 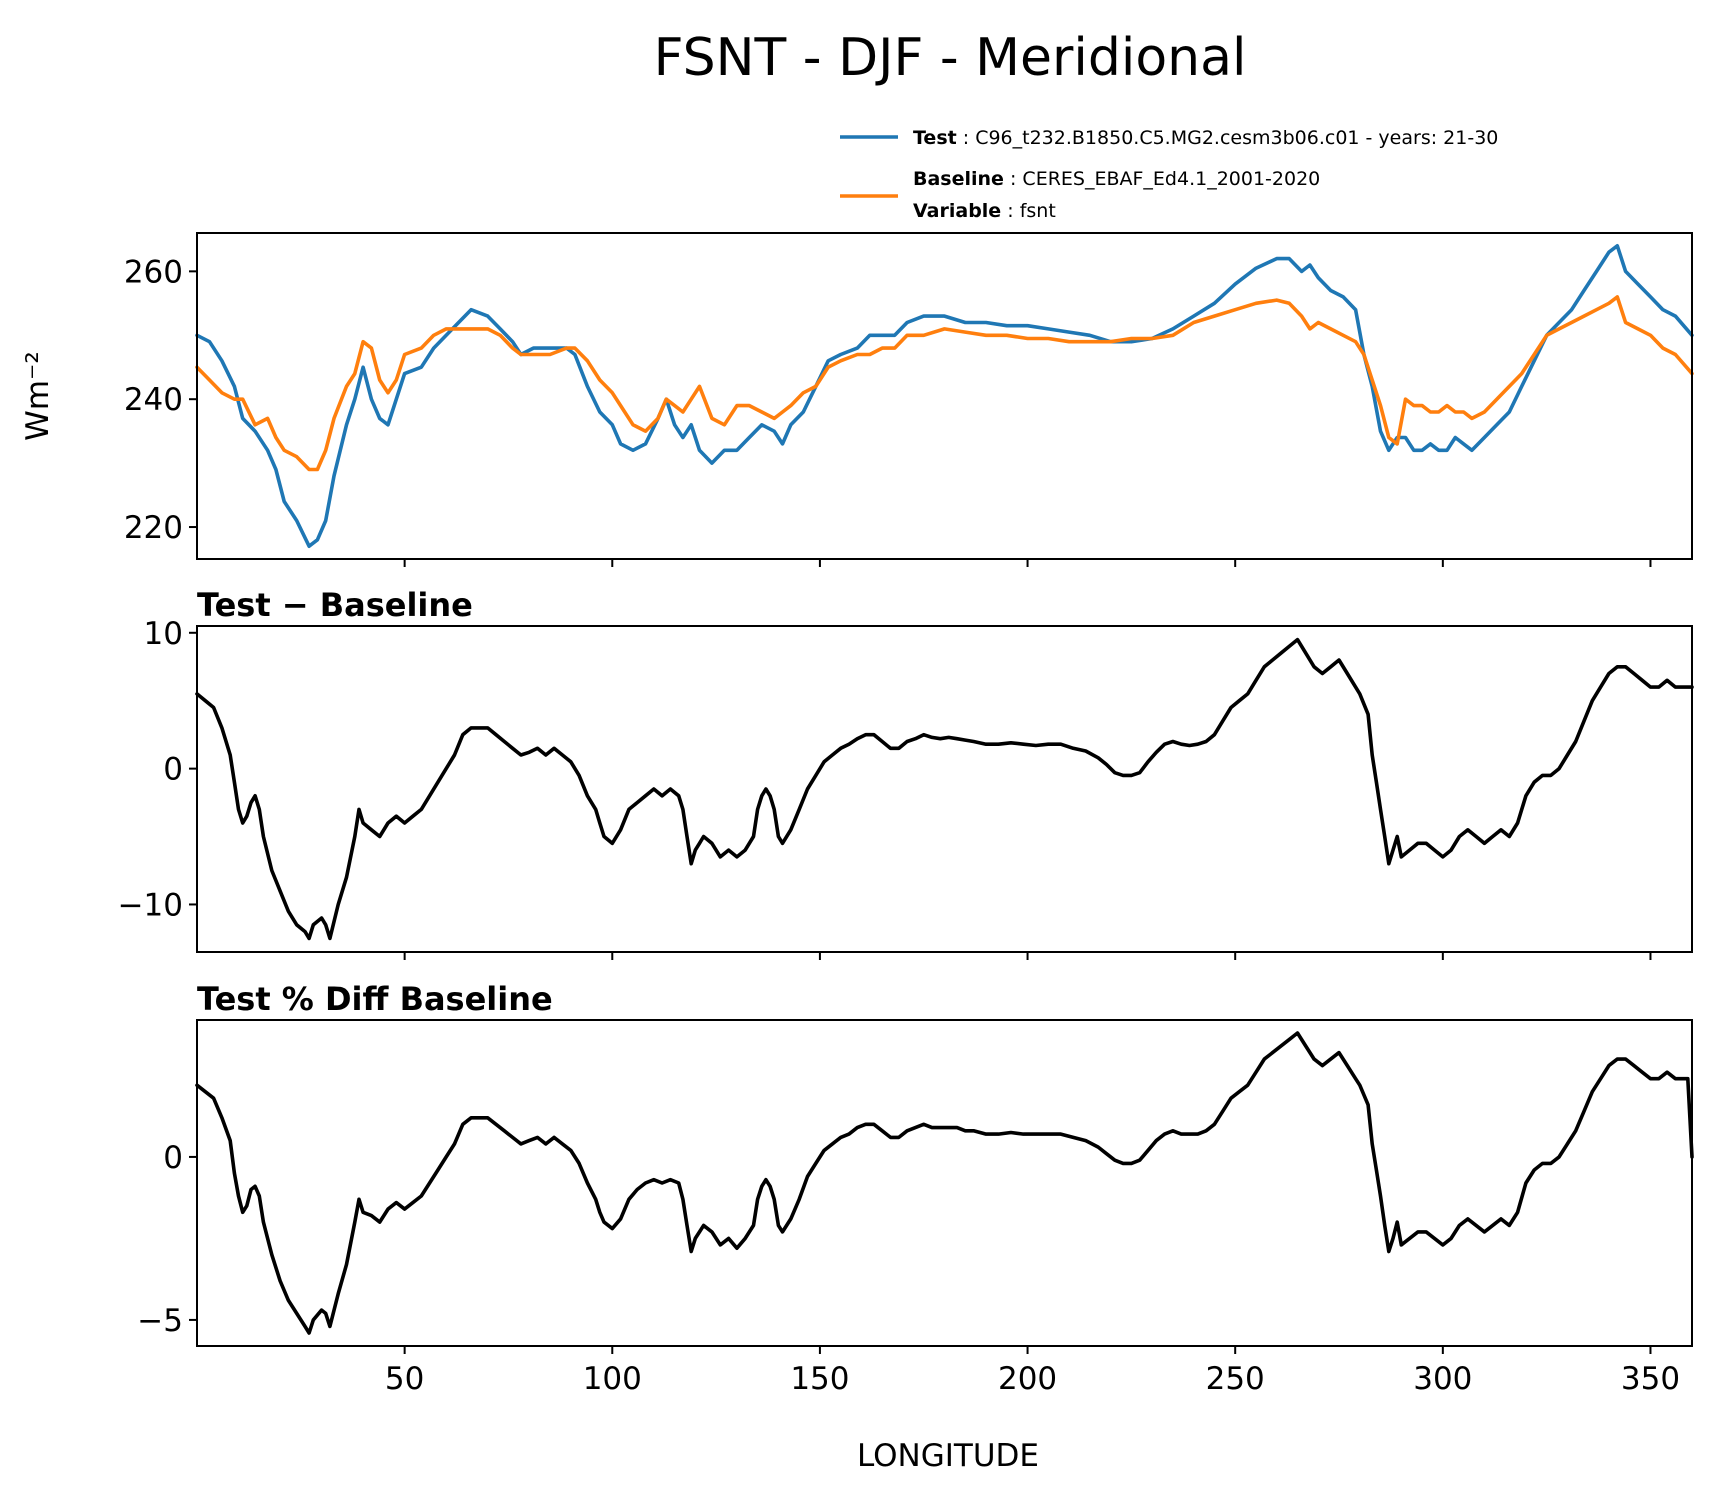 What do you see at coordinates (38, 396) in the screenshot?
I see `y-axis-label: Wm⁻²` at bounding box center [38, 396].